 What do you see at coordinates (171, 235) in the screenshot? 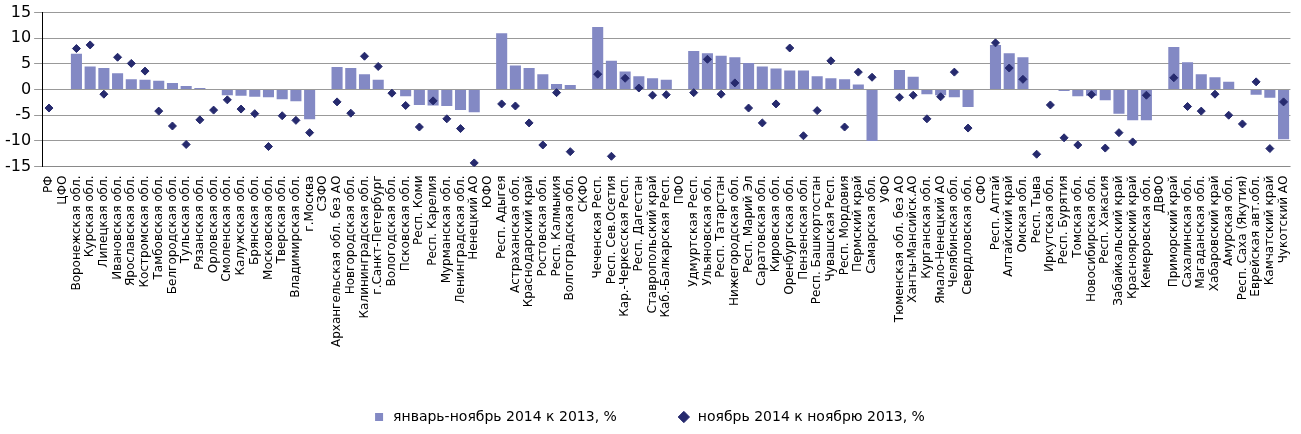
I see `x-tick-label: Белгородская обл.` at bounding box center [171, 235].